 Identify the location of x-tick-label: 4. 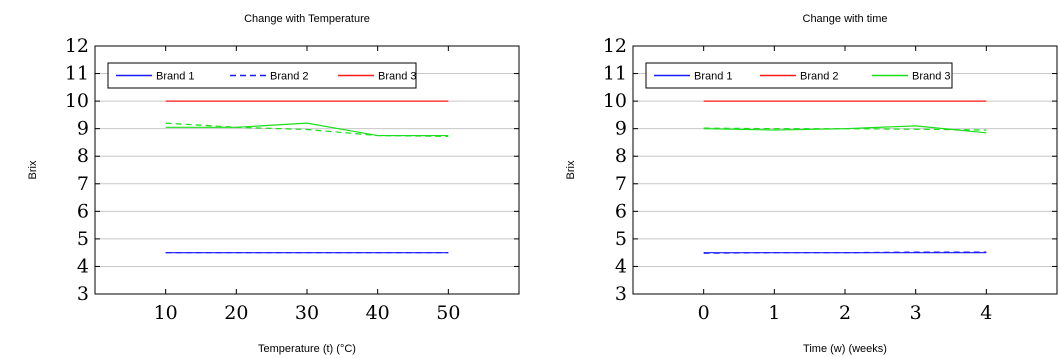
(986, 313).